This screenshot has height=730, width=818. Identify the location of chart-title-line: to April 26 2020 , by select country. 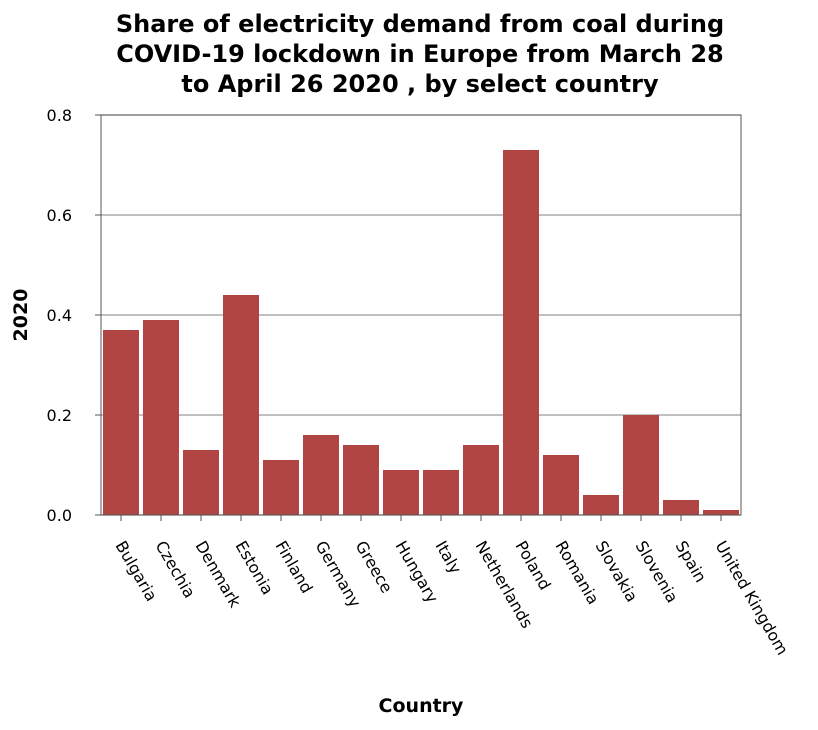
(420, 84).